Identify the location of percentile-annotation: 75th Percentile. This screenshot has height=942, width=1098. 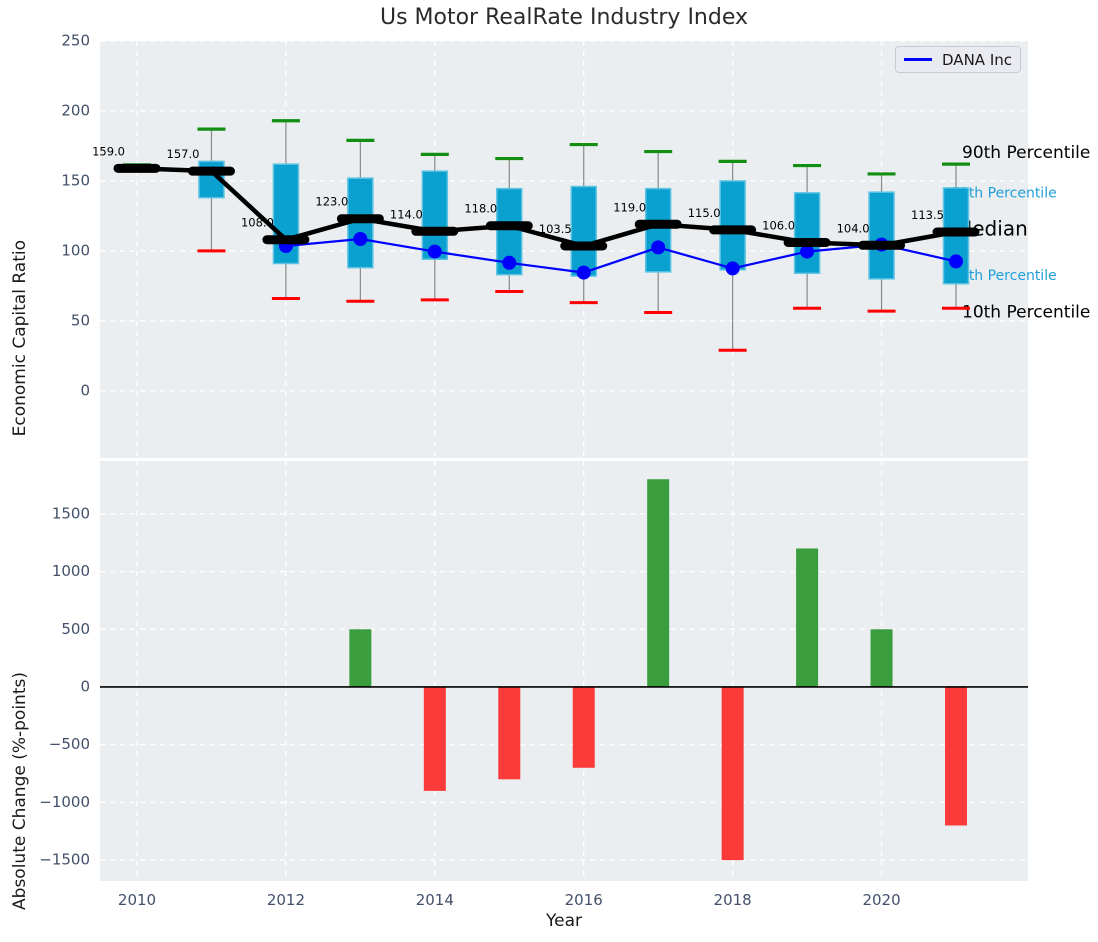
(1004, 194).